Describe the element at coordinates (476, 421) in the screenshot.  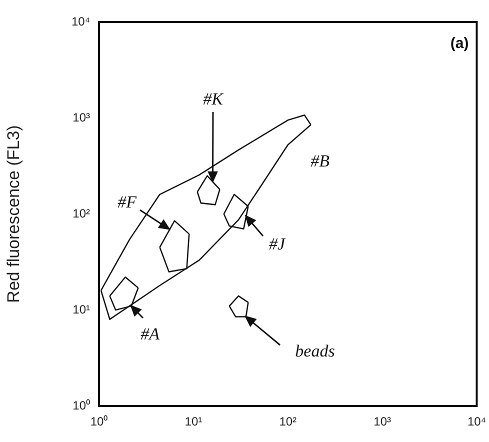
I see `x-tick-label: 10⁴` at that location.